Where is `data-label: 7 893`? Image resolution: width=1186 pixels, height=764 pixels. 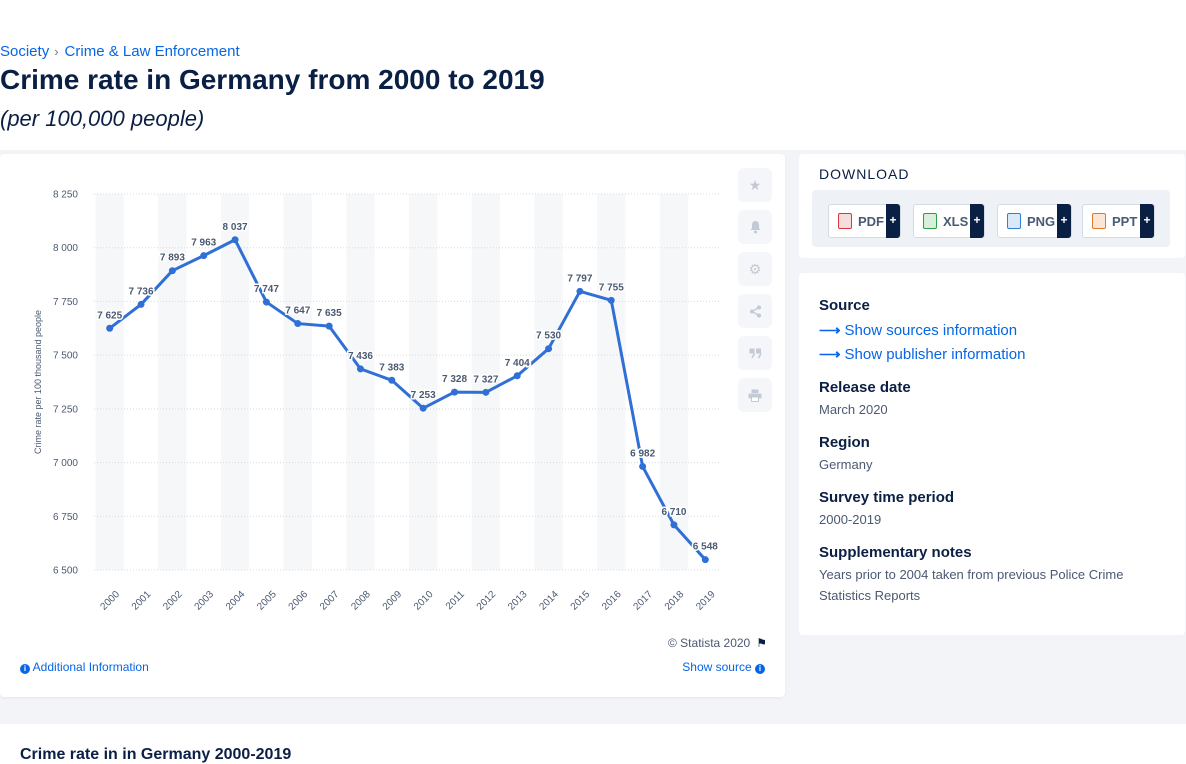
data-label: 7 893 is located at coordinates (172, 258).